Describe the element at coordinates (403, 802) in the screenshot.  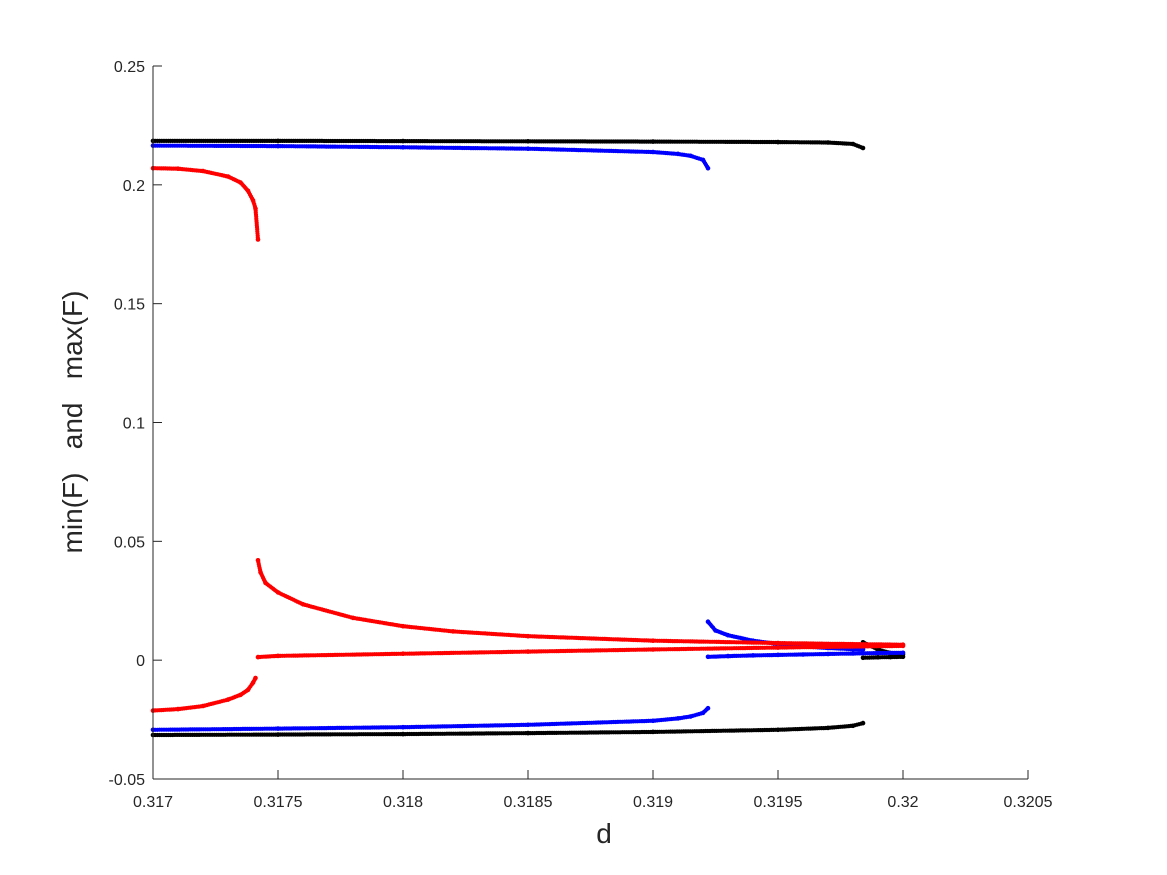
I see `x-tick-label: 0.318` at that location.